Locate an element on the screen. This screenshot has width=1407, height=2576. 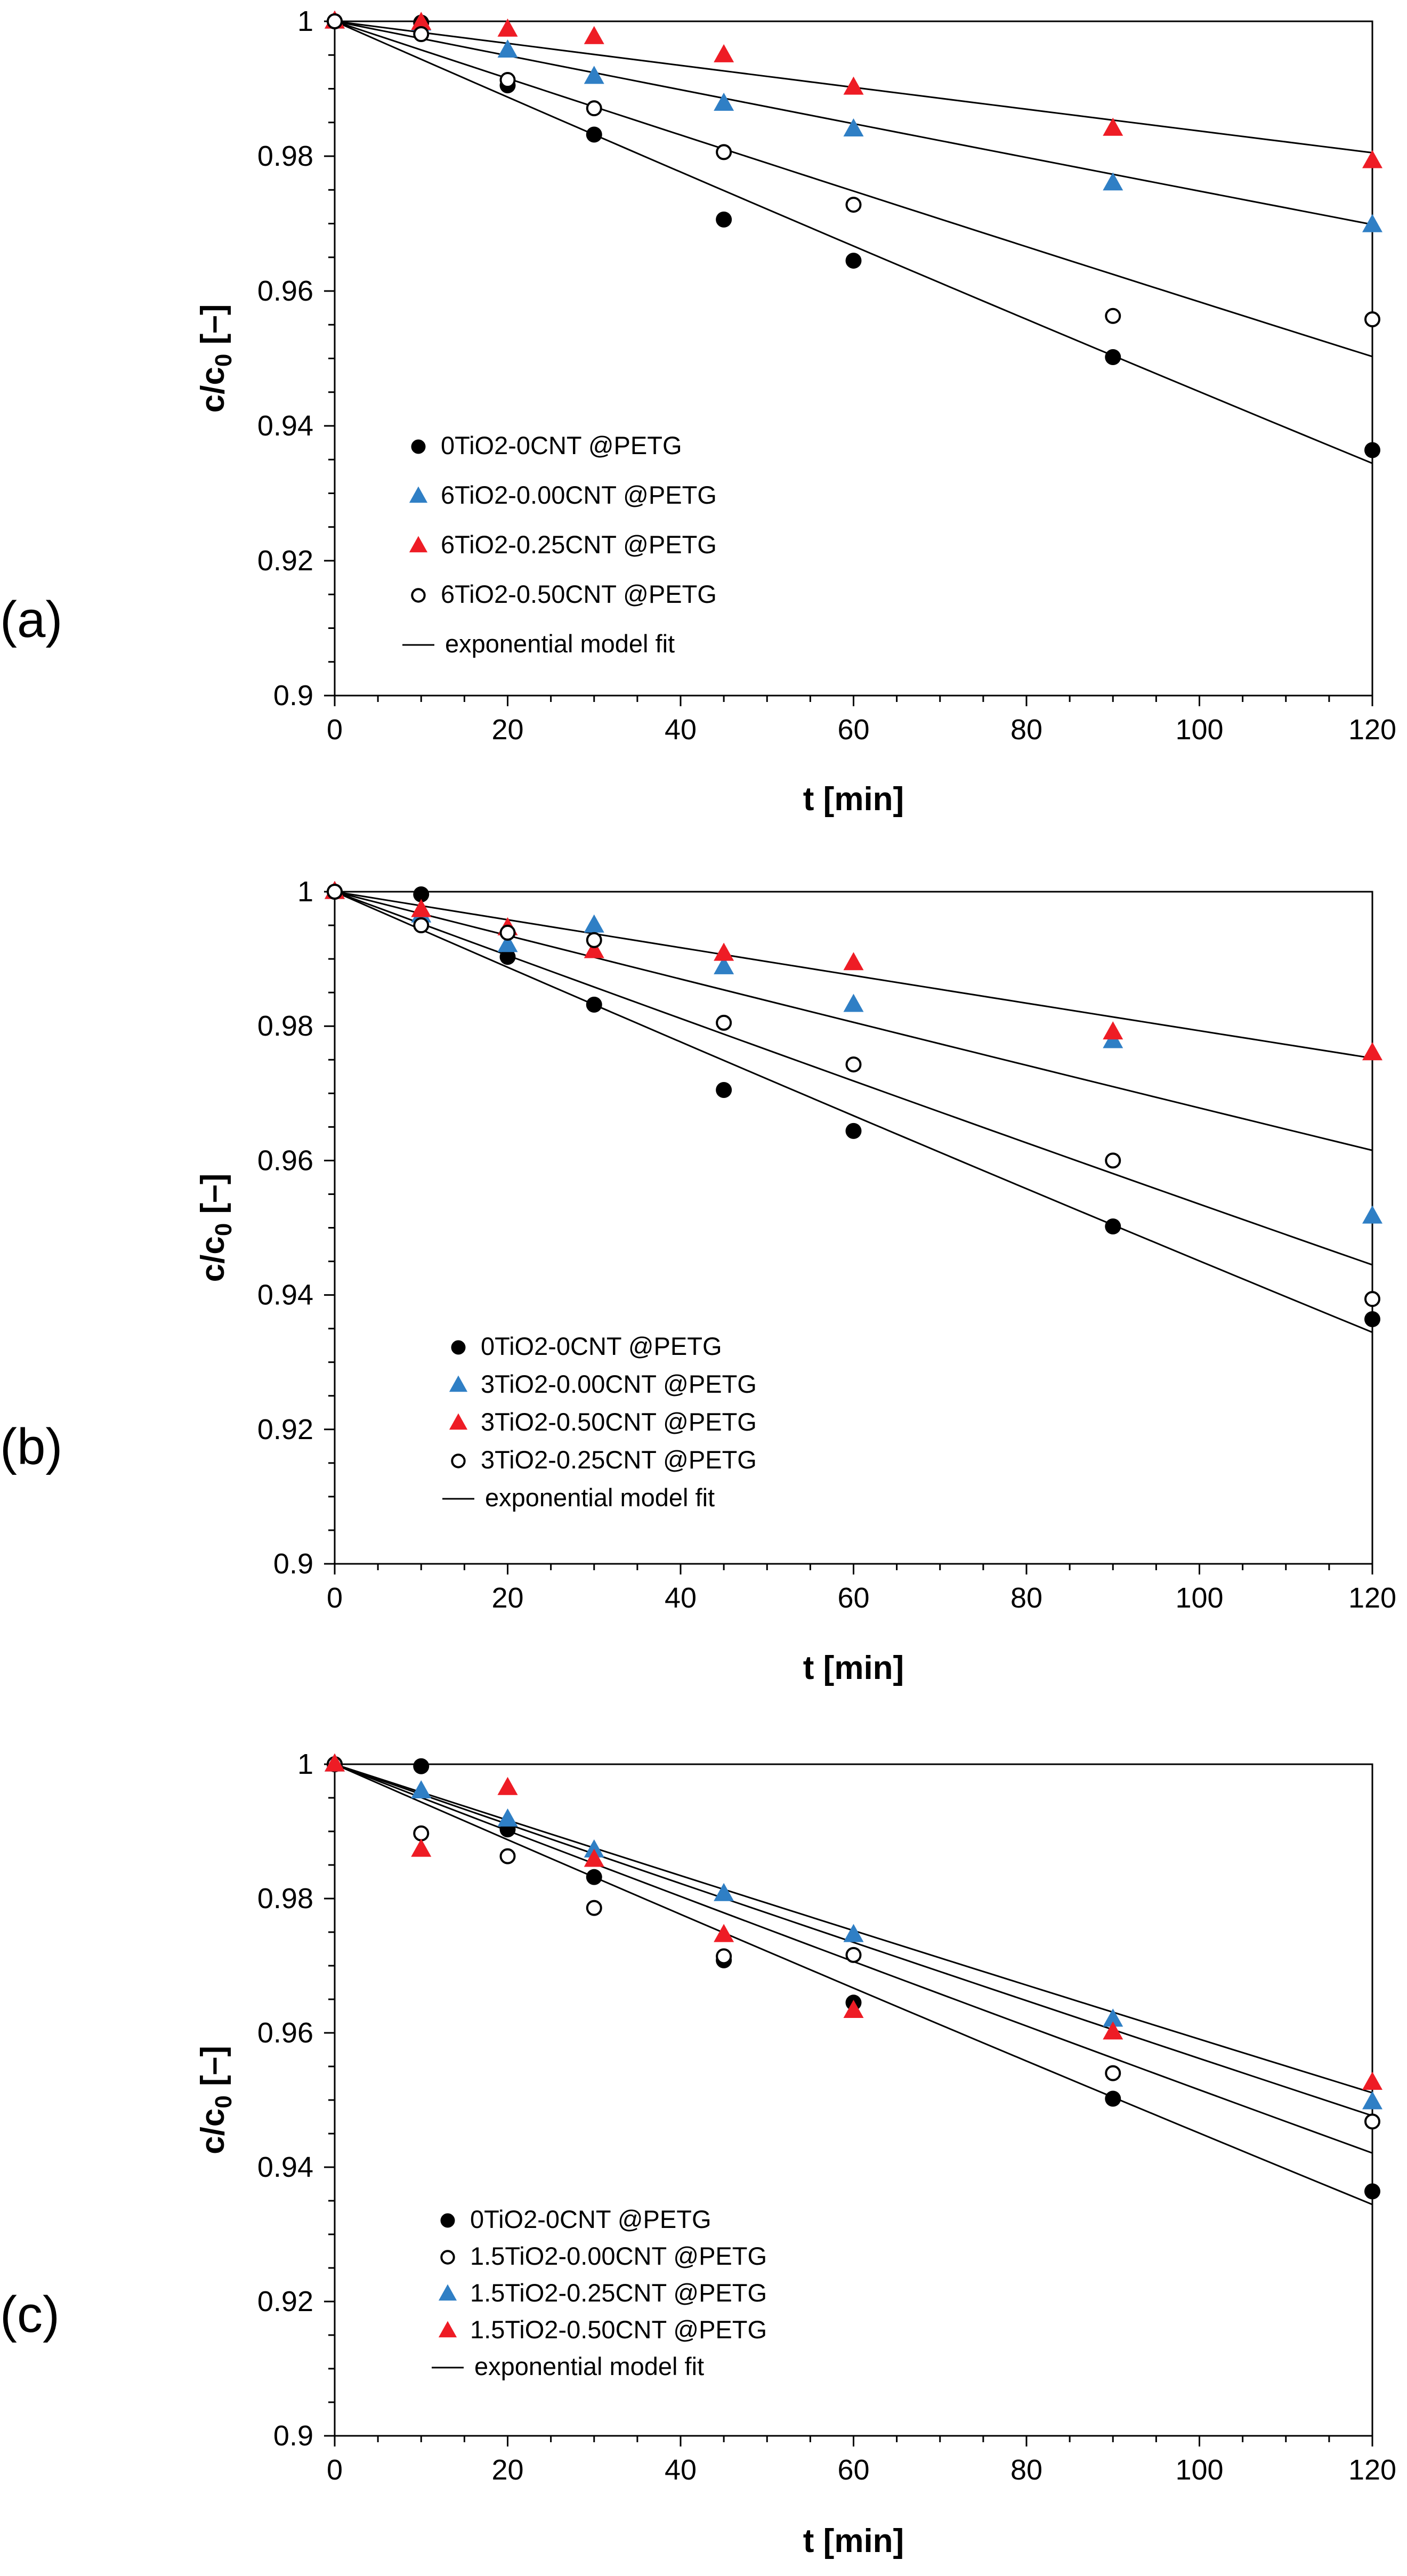
legend-label: 6TiO2-0.00CNT @PETG is located at coordinates (579, 495).